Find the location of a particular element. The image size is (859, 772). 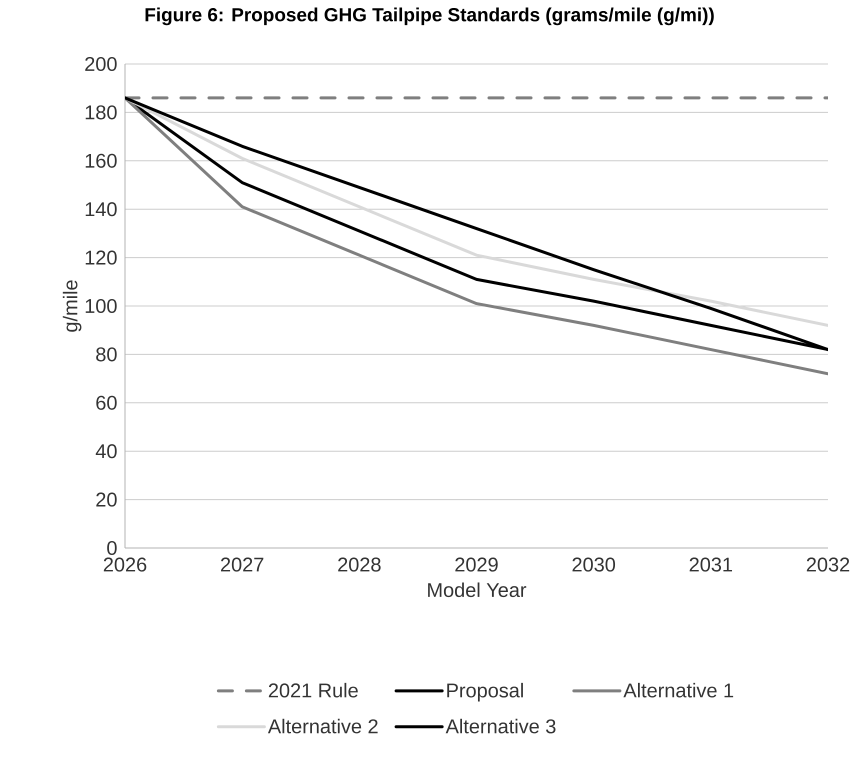

legend-label: Alternative 2 is located at coordinates (323, 726).